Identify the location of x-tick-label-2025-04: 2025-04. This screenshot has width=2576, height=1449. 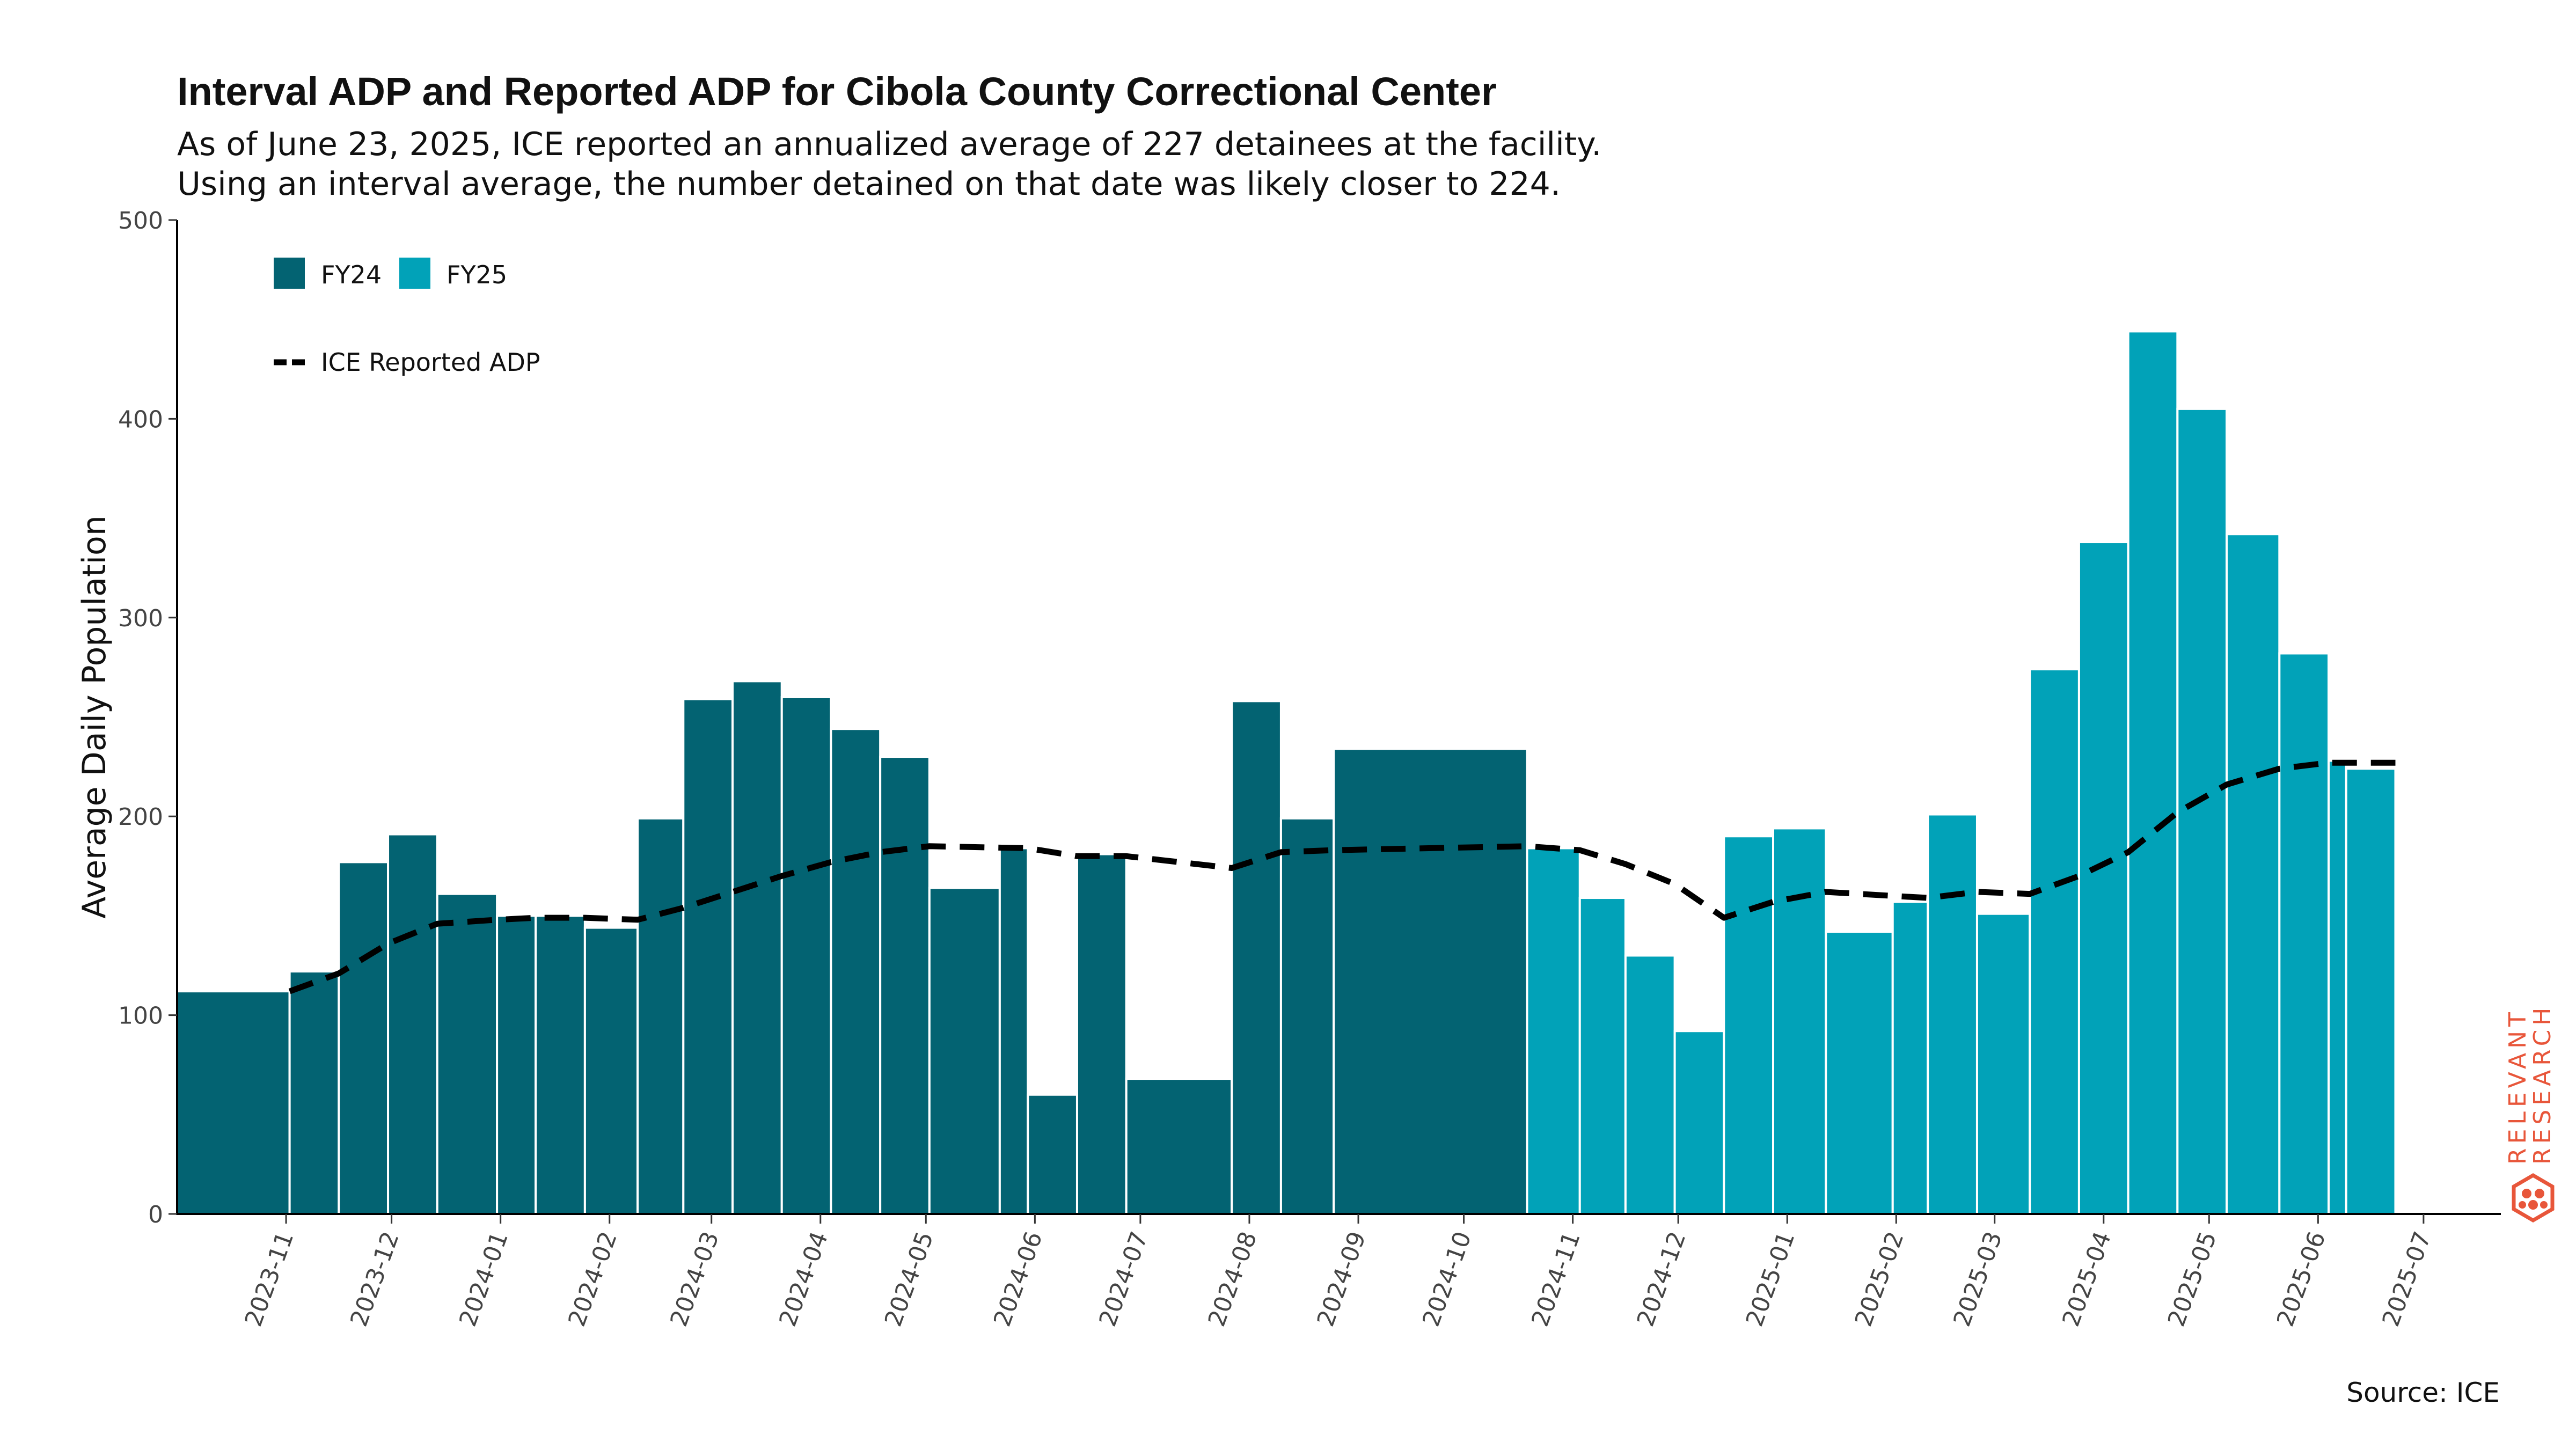
(2087, 1279).